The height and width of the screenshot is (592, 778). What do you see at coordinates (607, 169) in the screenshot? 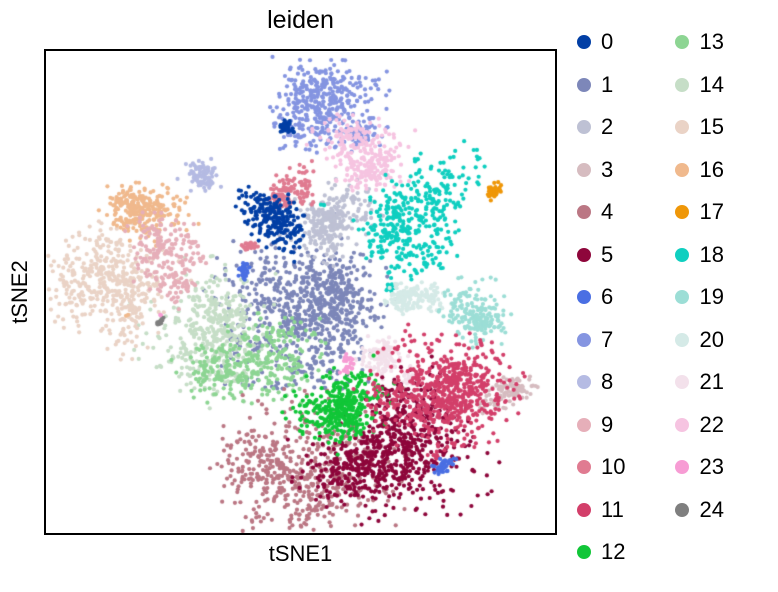
I see `legend-label: 3` at bounding box center [607, 169].